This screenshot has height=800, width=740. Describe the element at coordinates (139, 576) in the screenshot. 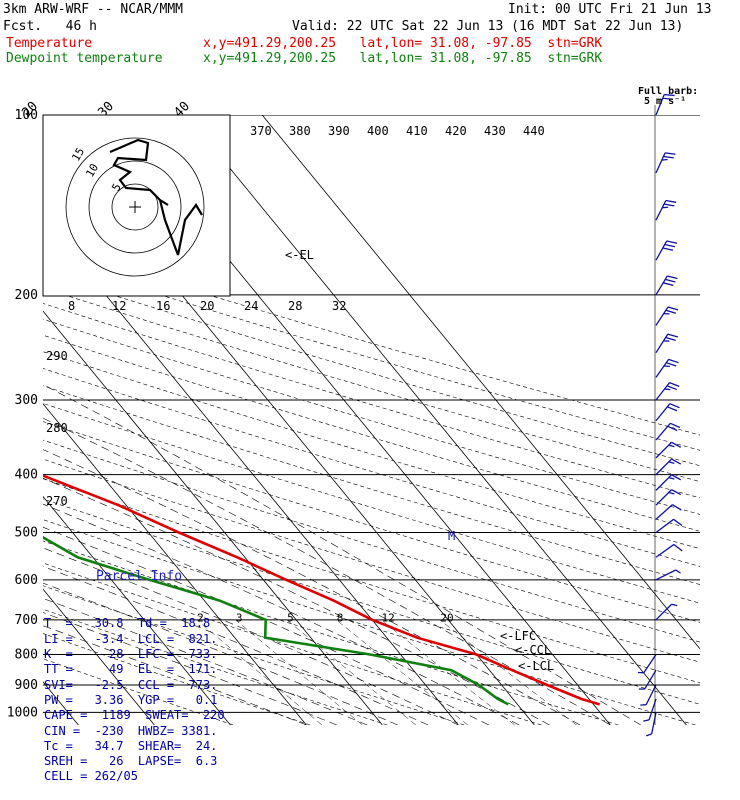

I see `parcel-info-title: Parcel Info` at that location.